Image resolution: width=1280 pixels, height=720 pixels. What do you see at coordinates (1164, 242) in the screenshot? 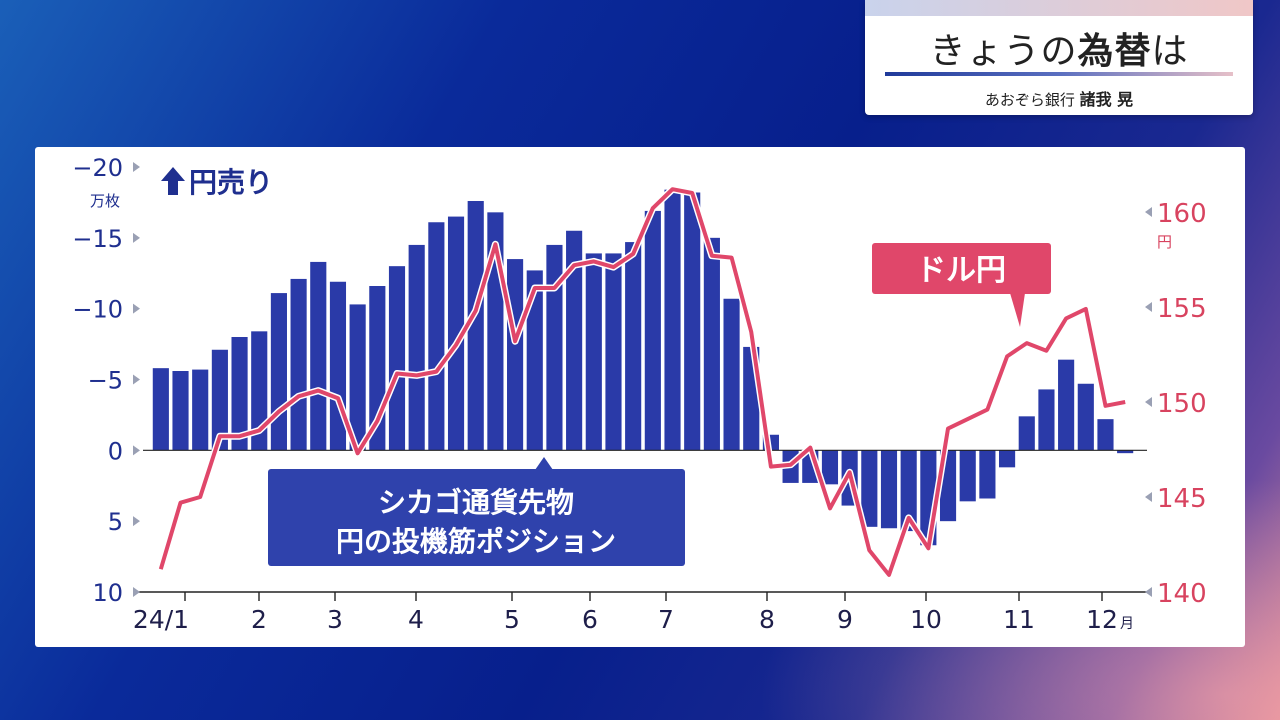
I see `right-unit-label: 円` at bounding box center [1164, 242].